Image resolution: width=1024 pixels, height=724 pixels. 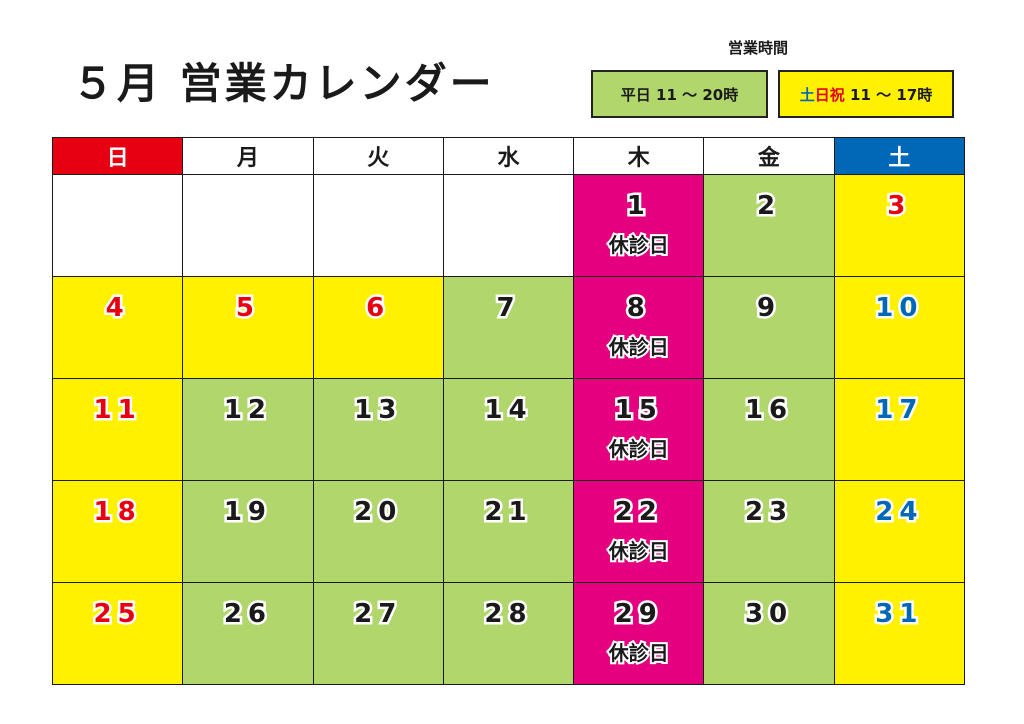 I want to click on day-cell-11: 11, so click(x=117, y=429).